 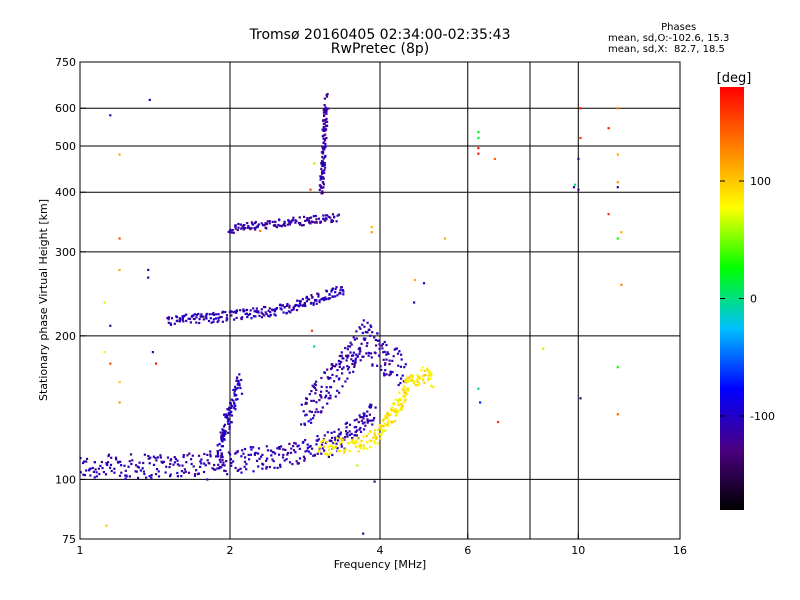 I want to click on y-axis-title: Stationary phase Virtual Height [km], so click(x=43, y=300).